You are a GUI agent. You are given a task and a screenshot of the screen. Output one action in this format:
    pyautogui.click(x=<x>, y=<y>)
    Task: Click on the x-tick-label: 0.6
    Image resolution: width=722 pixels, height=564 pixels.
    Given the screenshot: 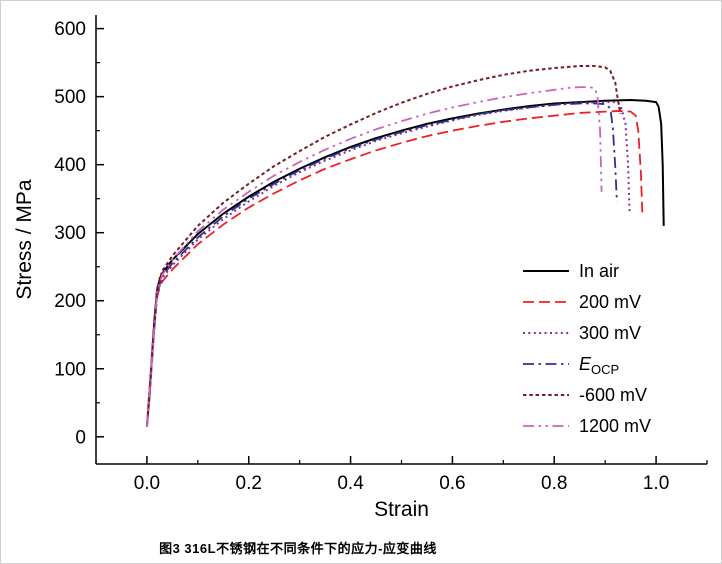 What is the action you would take?
    pyautogui.click(x=452, y=483)
    